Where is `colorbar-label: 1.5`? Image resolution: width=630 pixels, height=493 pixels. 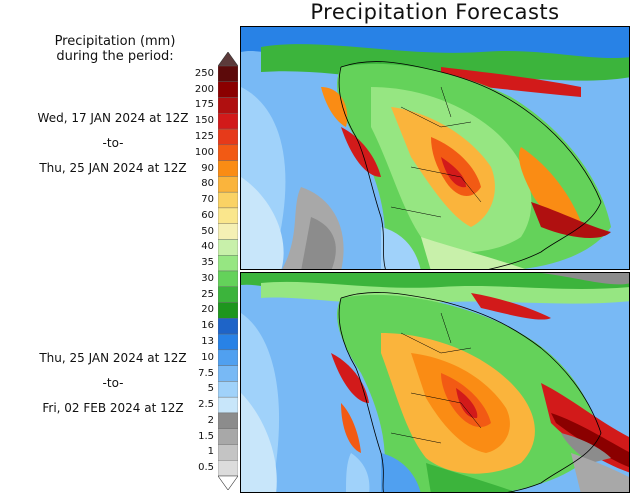
colorbar-label: 1.5 is located at coordinates (206, 436).